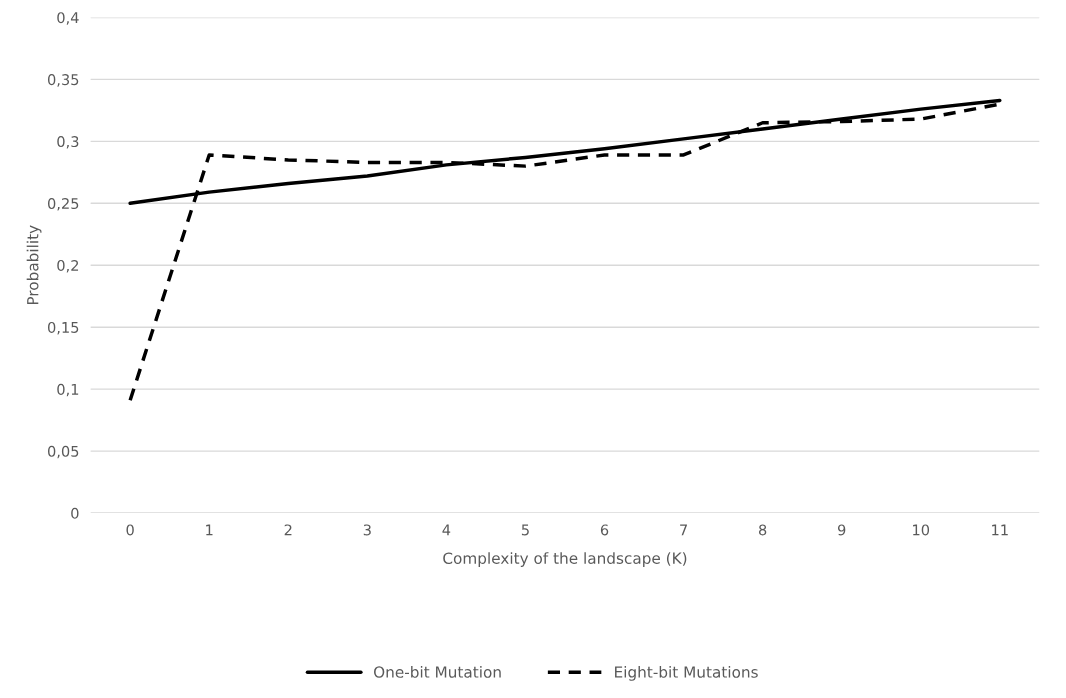 The image size is (1066, 698). What do you see at coordinates (921, 530) in the screenshot?
I see `x-tick-label: 10` at bounding box center [921, 530].